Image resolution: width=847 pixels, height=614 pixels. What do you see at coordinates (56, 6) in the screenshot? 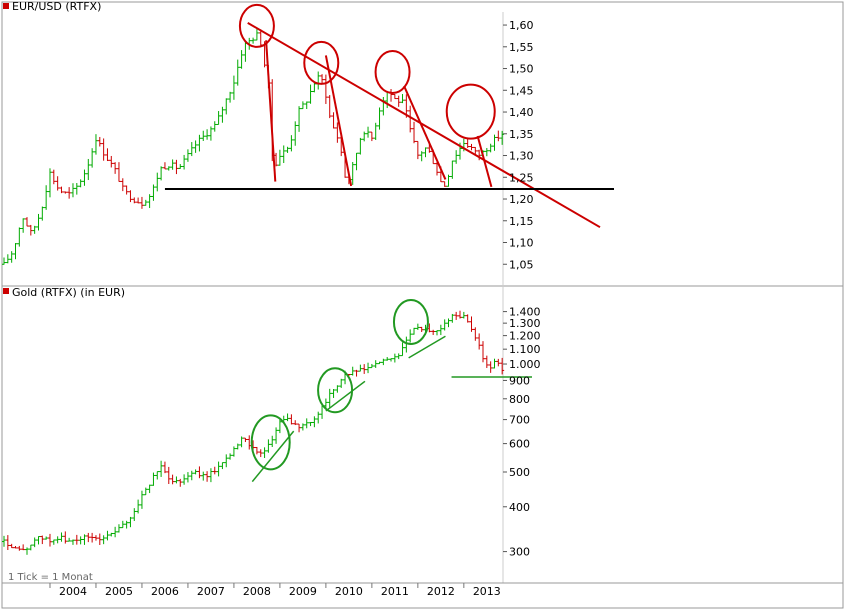
I see `eurusd-title: EUR/USD (RTFX)` at bounding box center [56, 6].